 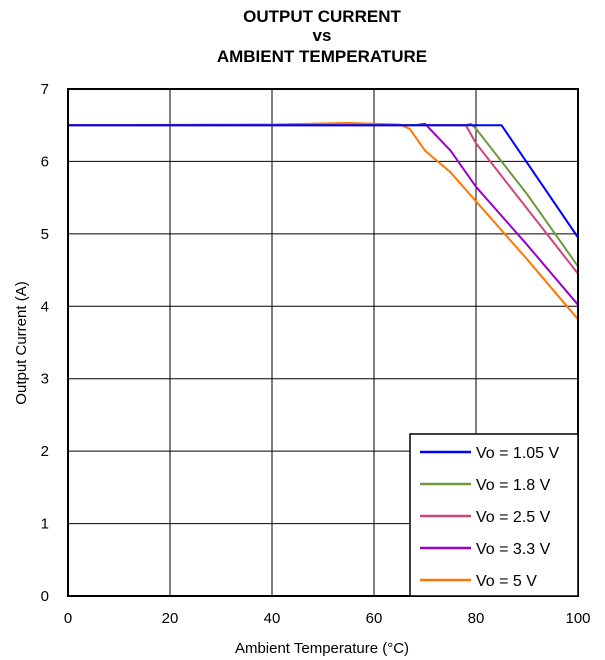 What do you see at coordinates (45, 343) in the screenshot?
I see `y-tick-labels: 0 1 2 3 4 5 6 7` at bounding box center [45, 343].